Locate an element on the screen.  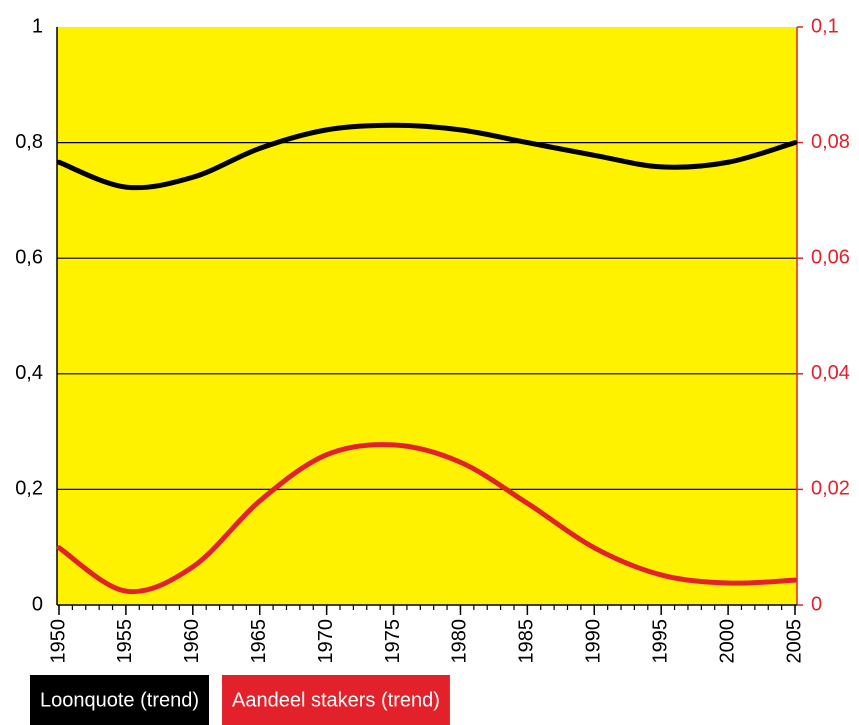
x-tick-label: 1985 is located at coordinates (527, 641).